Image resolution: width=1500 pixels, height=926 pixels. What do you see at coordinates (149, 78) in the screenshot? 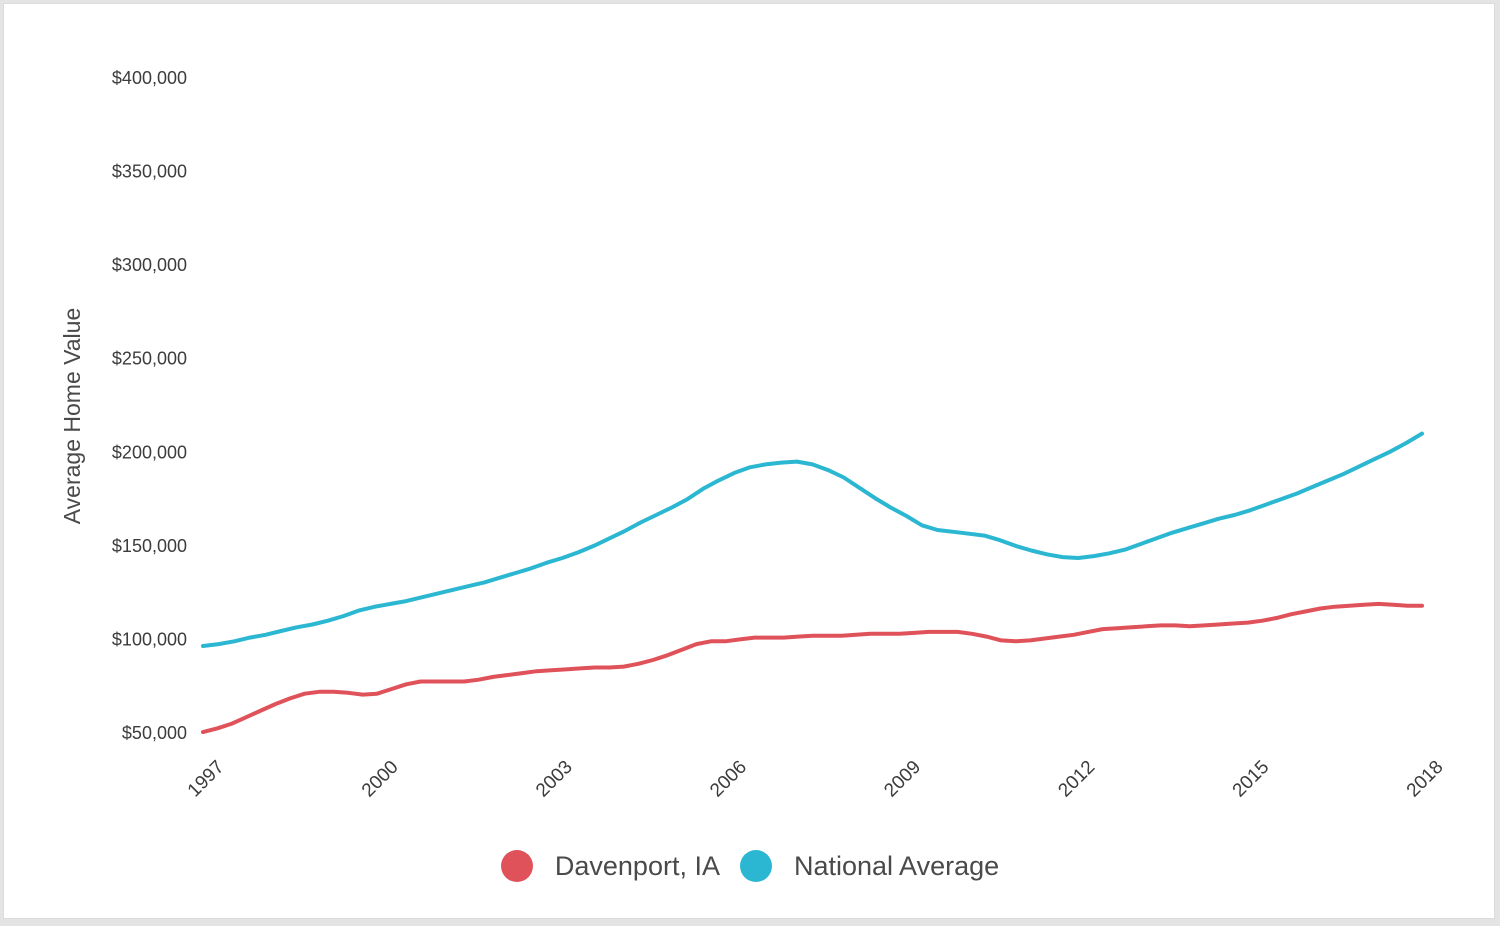
I see `y-tick-label: $400,000` at bounding box center [149, 78].